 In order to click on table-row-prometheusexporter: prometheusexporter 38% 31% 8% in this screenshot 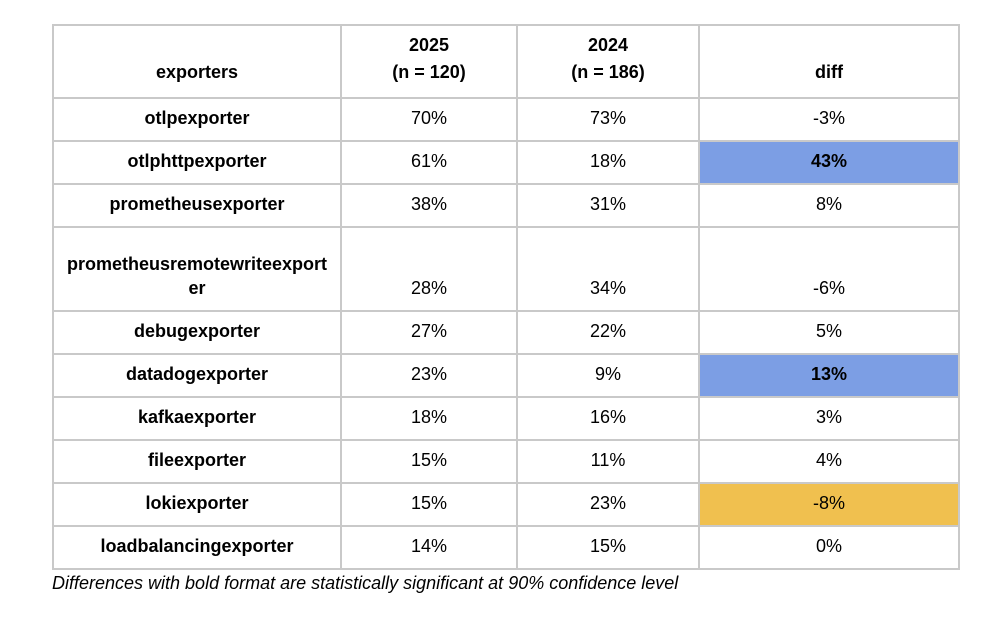, I will do `click(506, 205)`.